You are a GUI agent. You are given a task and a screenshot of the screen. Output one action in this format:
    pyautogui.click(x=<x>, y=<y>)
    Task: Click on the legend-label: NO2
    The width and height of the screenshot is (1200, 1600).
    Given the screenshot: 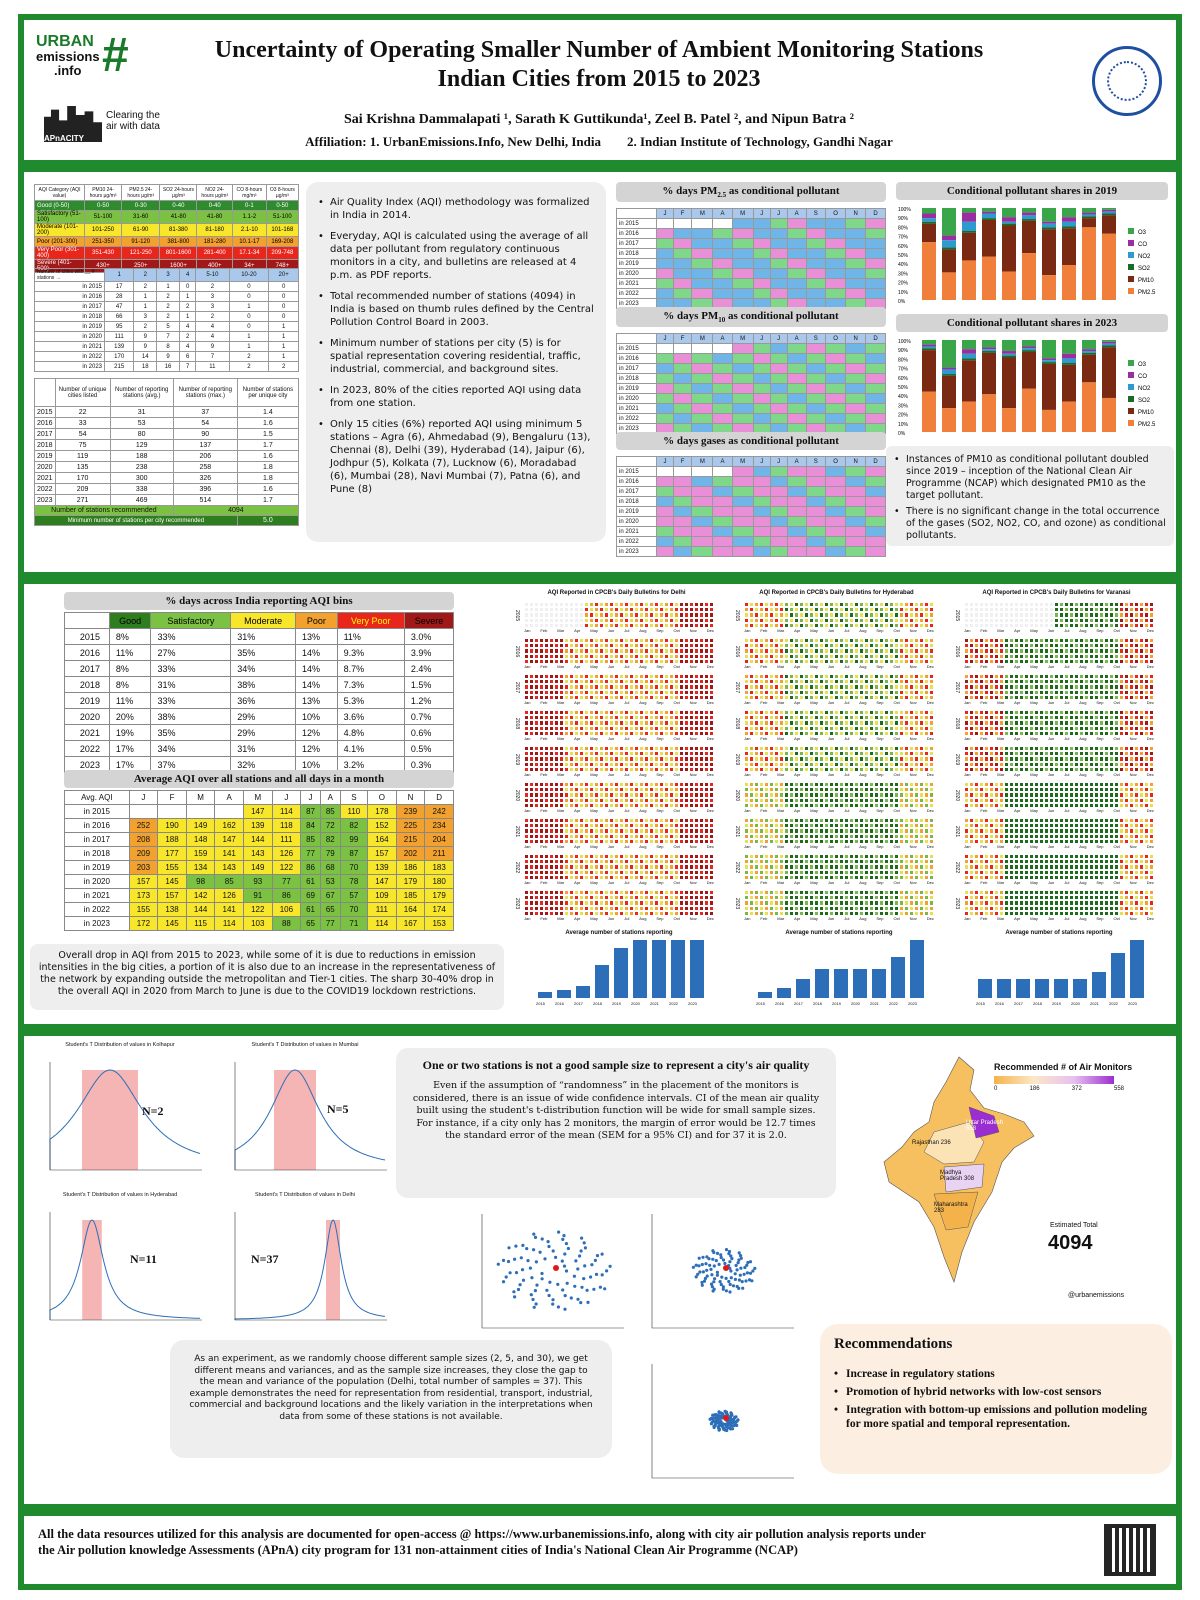 What is the action you would take?
    pyautogui.click(x=1144, y=257)
    